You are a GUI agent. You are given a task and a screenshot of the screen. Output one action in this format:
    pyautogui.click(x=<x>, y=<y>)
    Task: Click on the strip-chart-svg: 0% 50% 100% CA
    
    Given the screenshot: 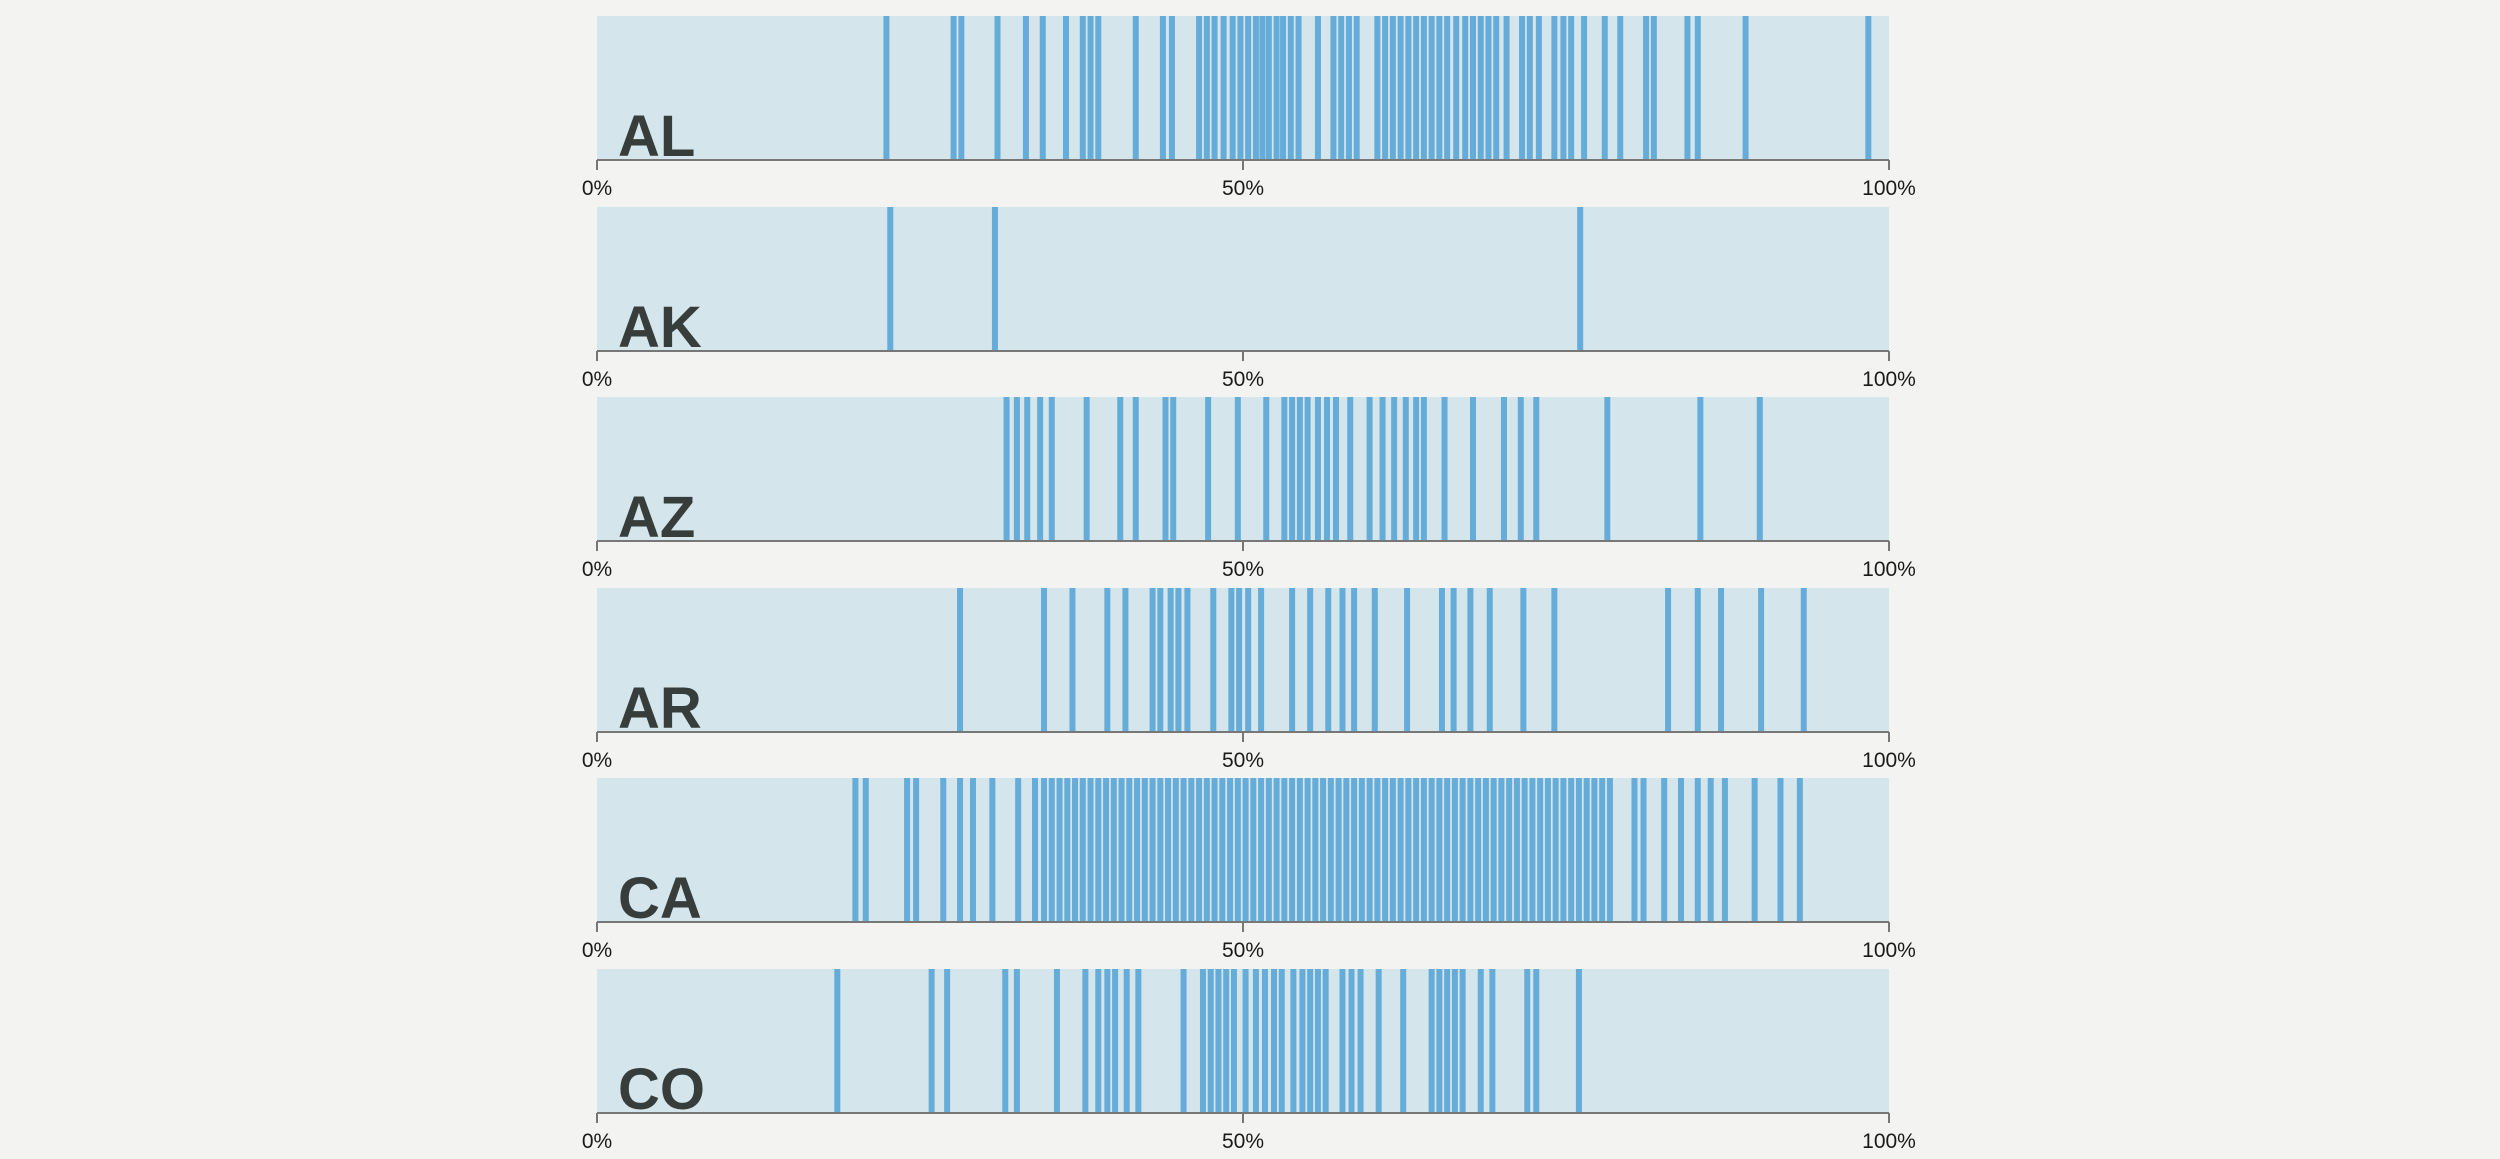 What is the action you would take?
    pyautogui.click(x=1249, y=870)
    